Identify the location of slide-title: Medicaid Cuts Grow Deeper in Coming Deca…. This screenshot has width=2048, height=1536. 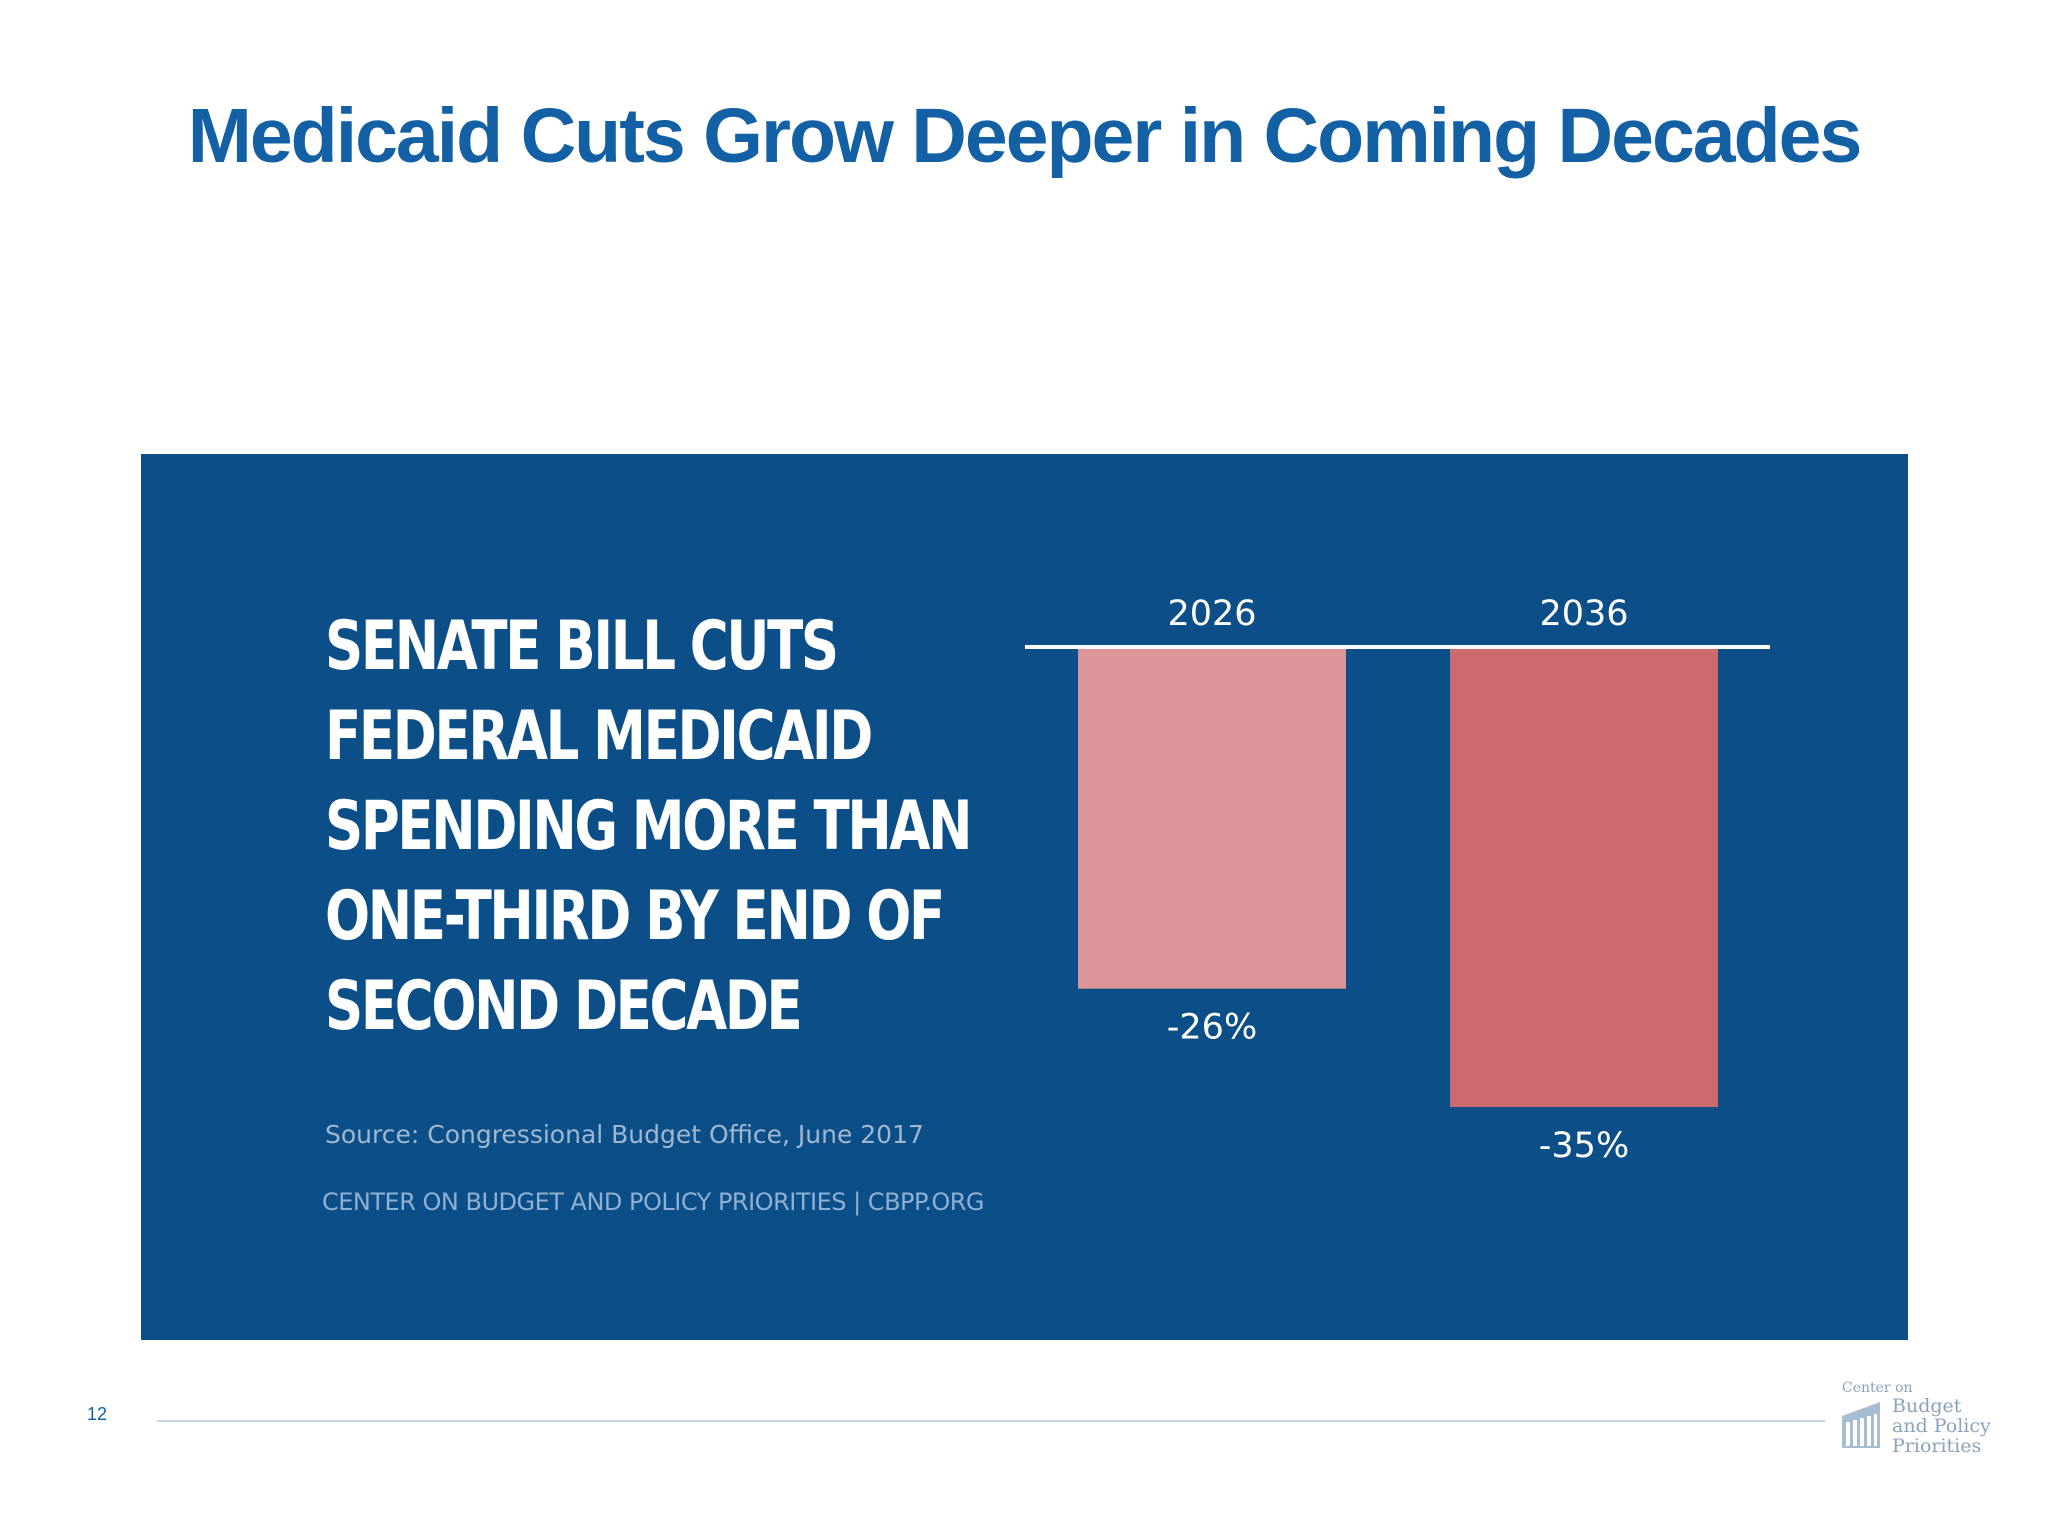
(1025, 136).